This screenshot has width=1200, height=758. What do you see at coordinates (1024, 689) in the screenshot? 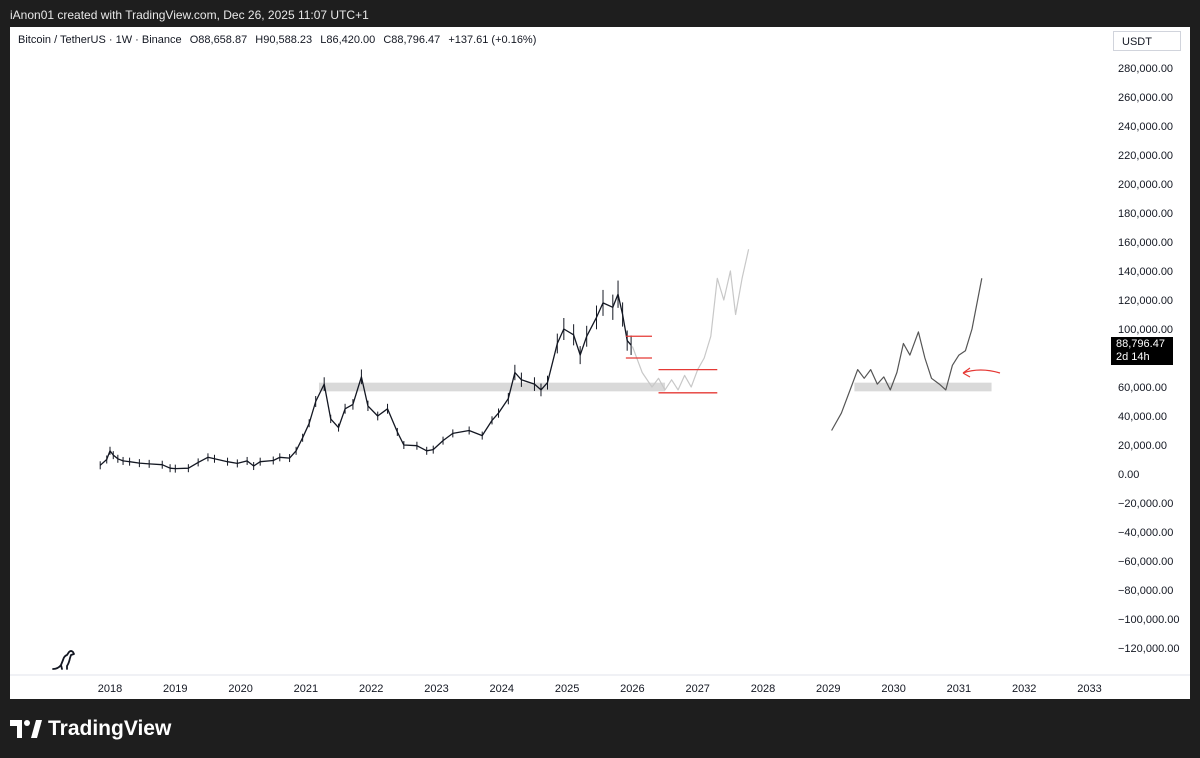
I see `x-tick-label: 2032` at bounding box center [1024, 689].